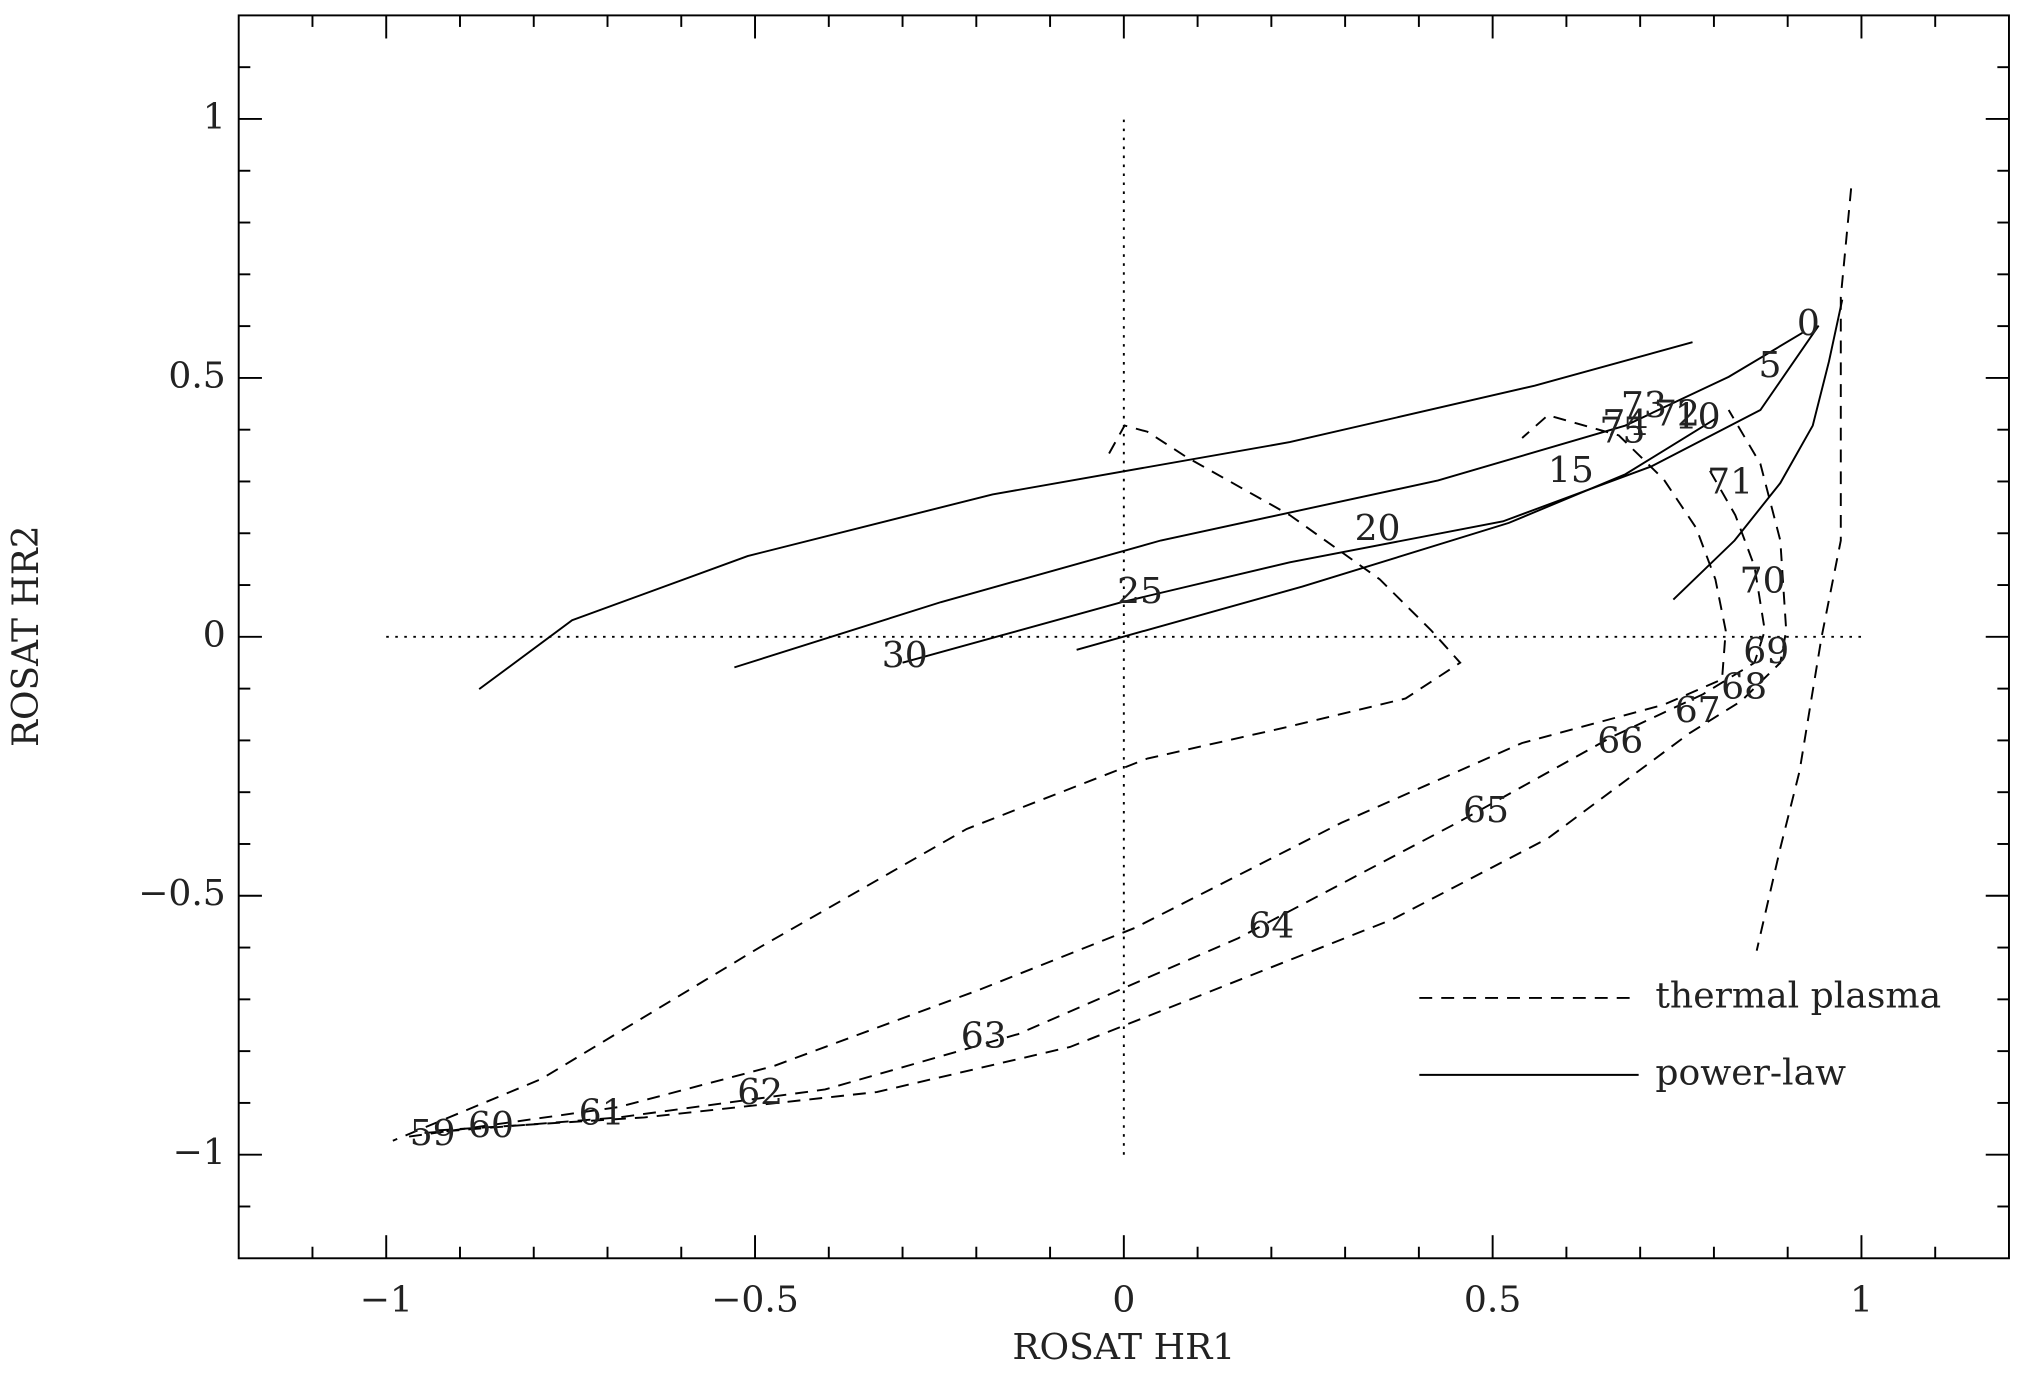 This screenshot has width=2018, height=1375. What do you see at coordinates (1486, 810) in the screenshot?
I see `curve-label: 65` at bounding box center [1486, 810].